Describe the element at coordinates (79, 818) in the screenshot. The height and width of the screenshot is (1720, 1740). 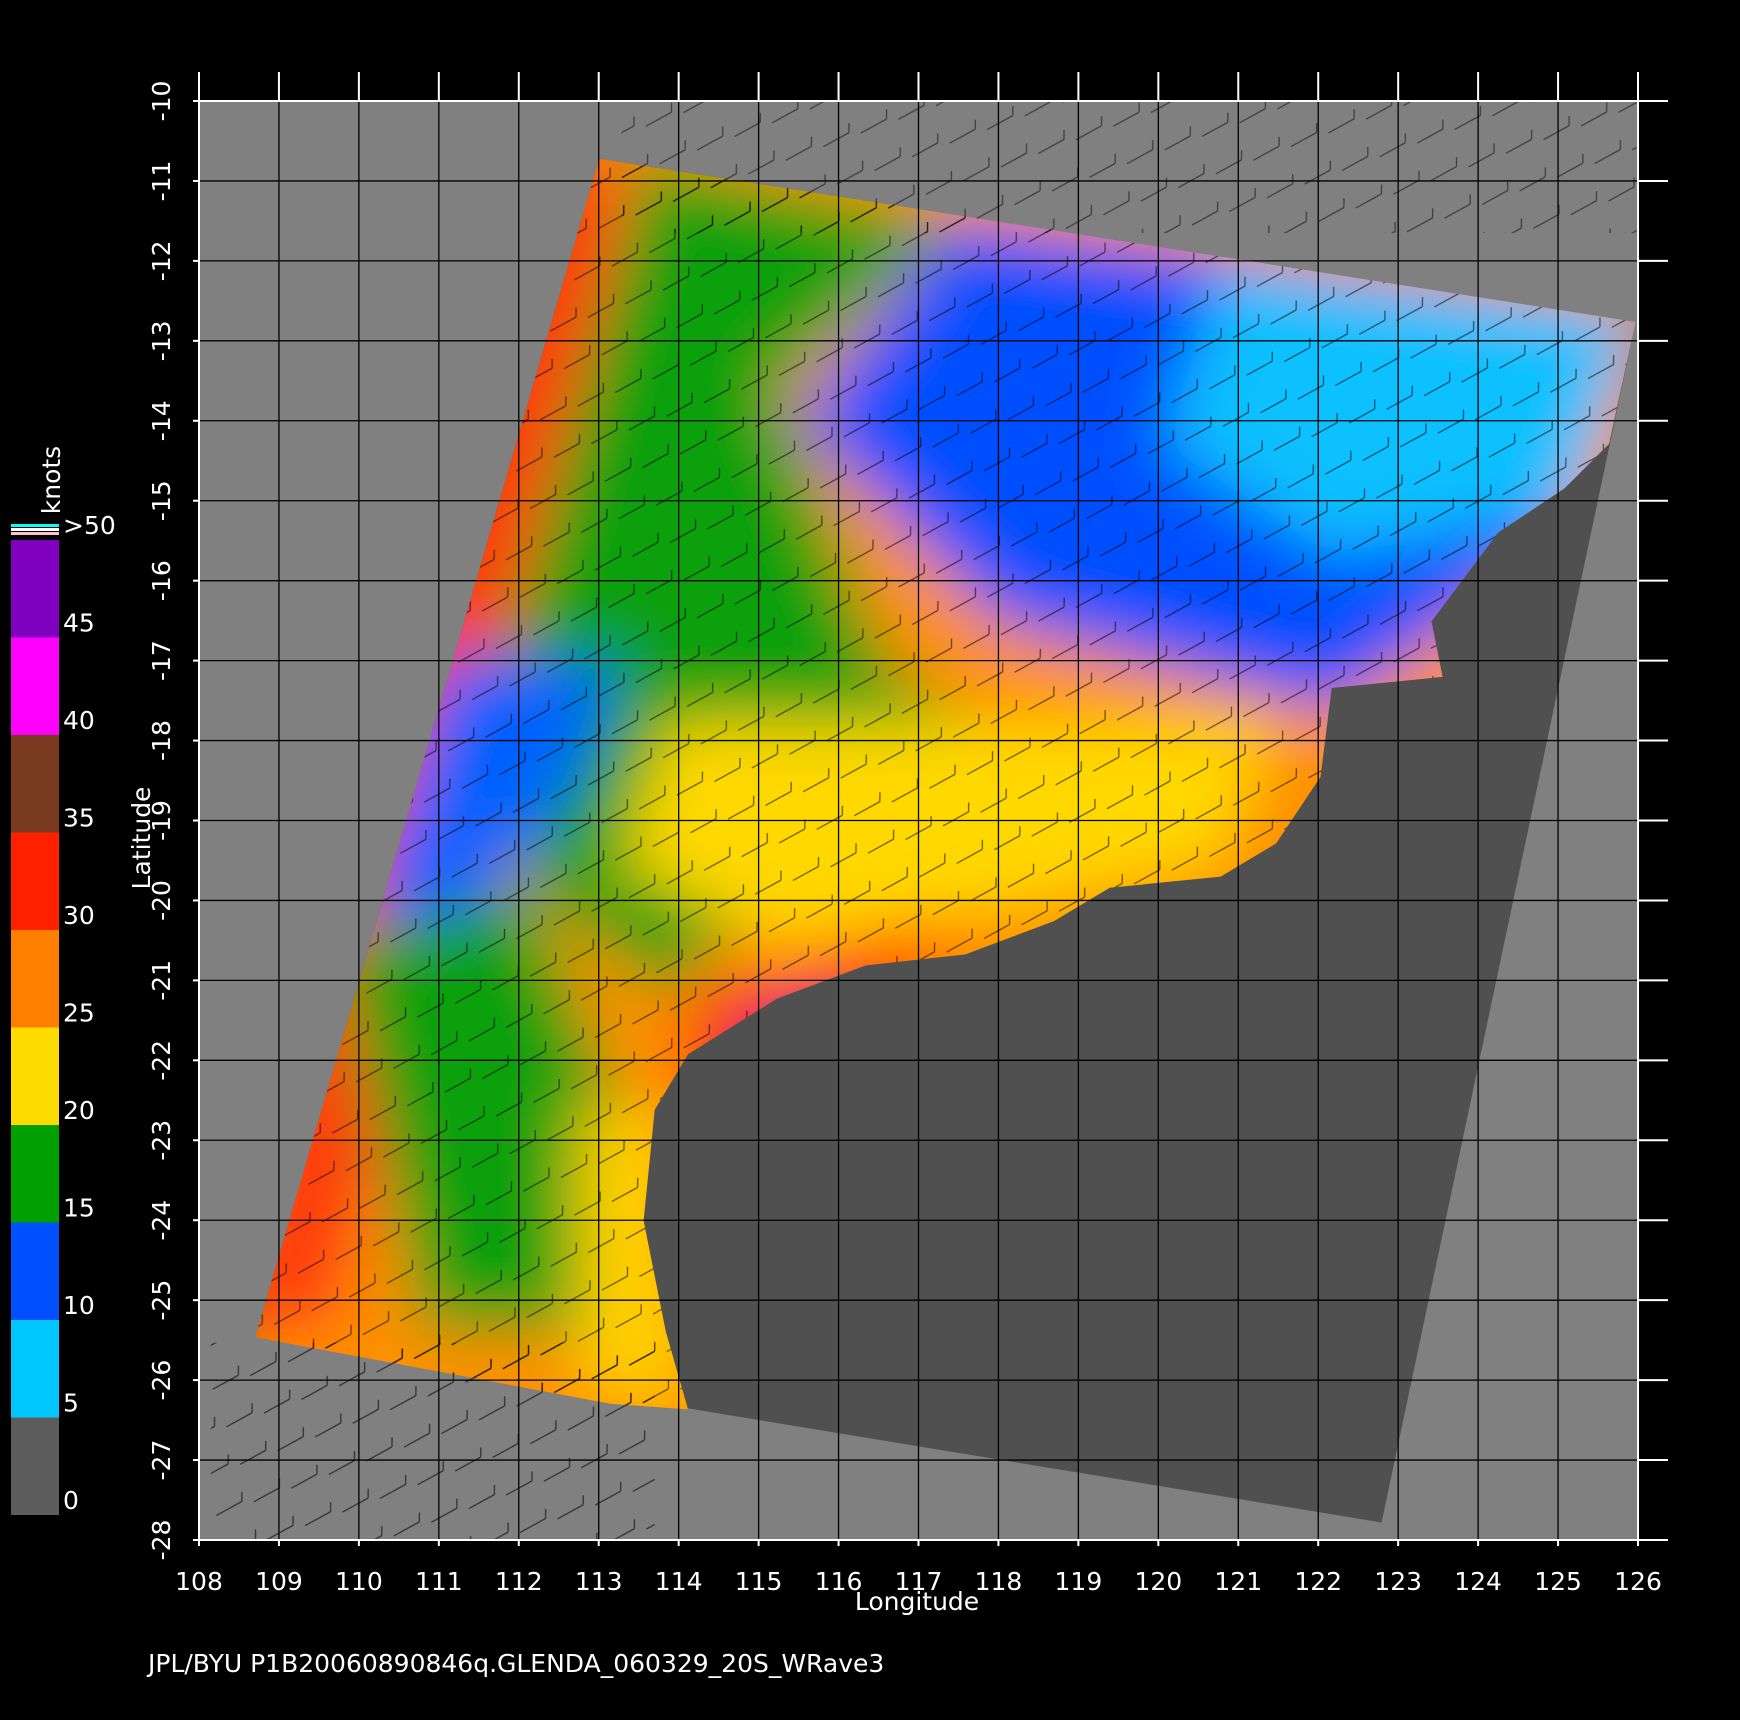
I see `colorbar-label: 35` at that location.